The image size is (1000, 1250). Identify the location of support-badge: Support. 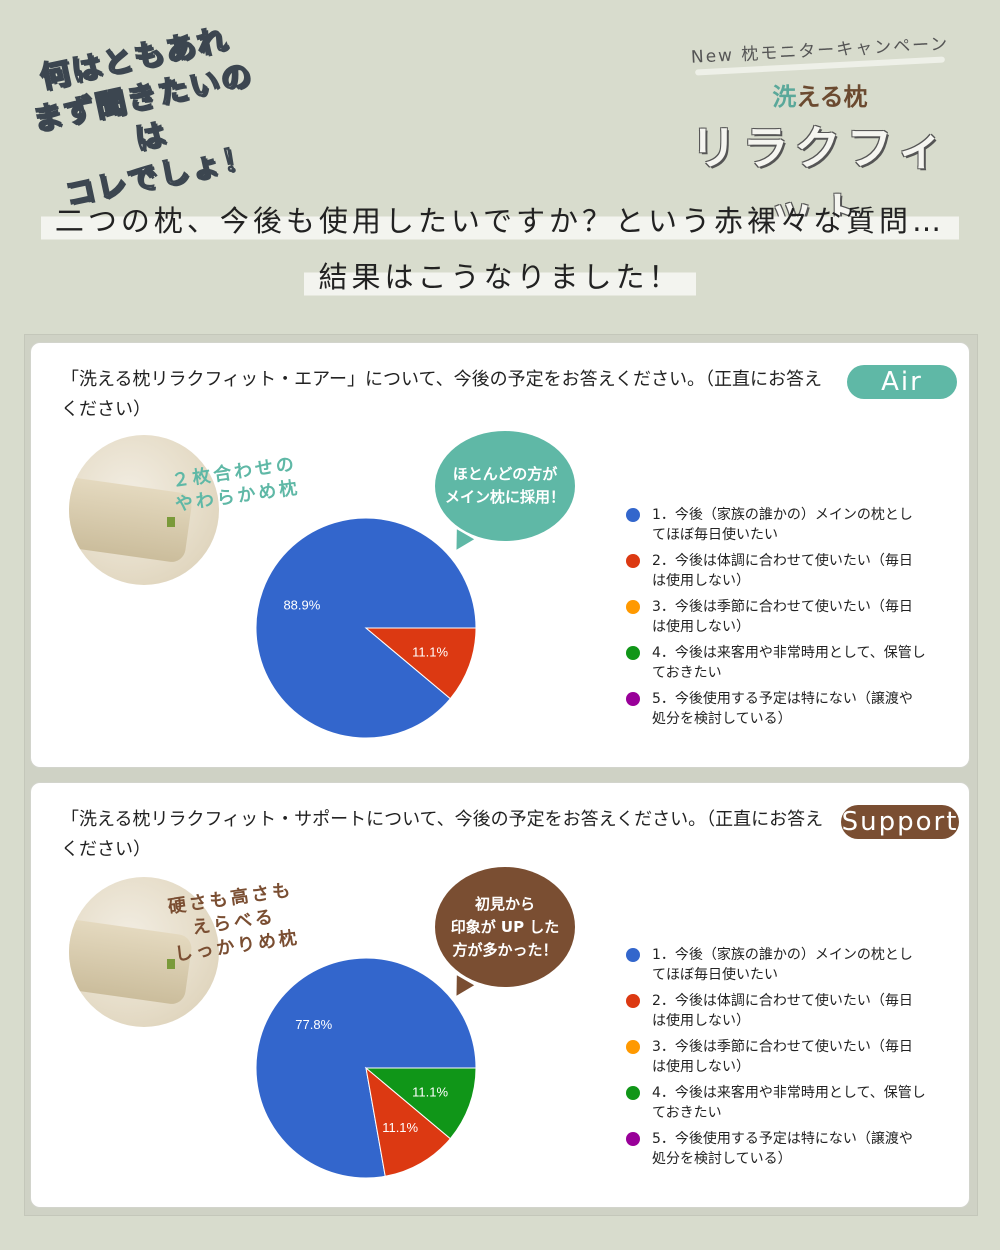
(900, 822).